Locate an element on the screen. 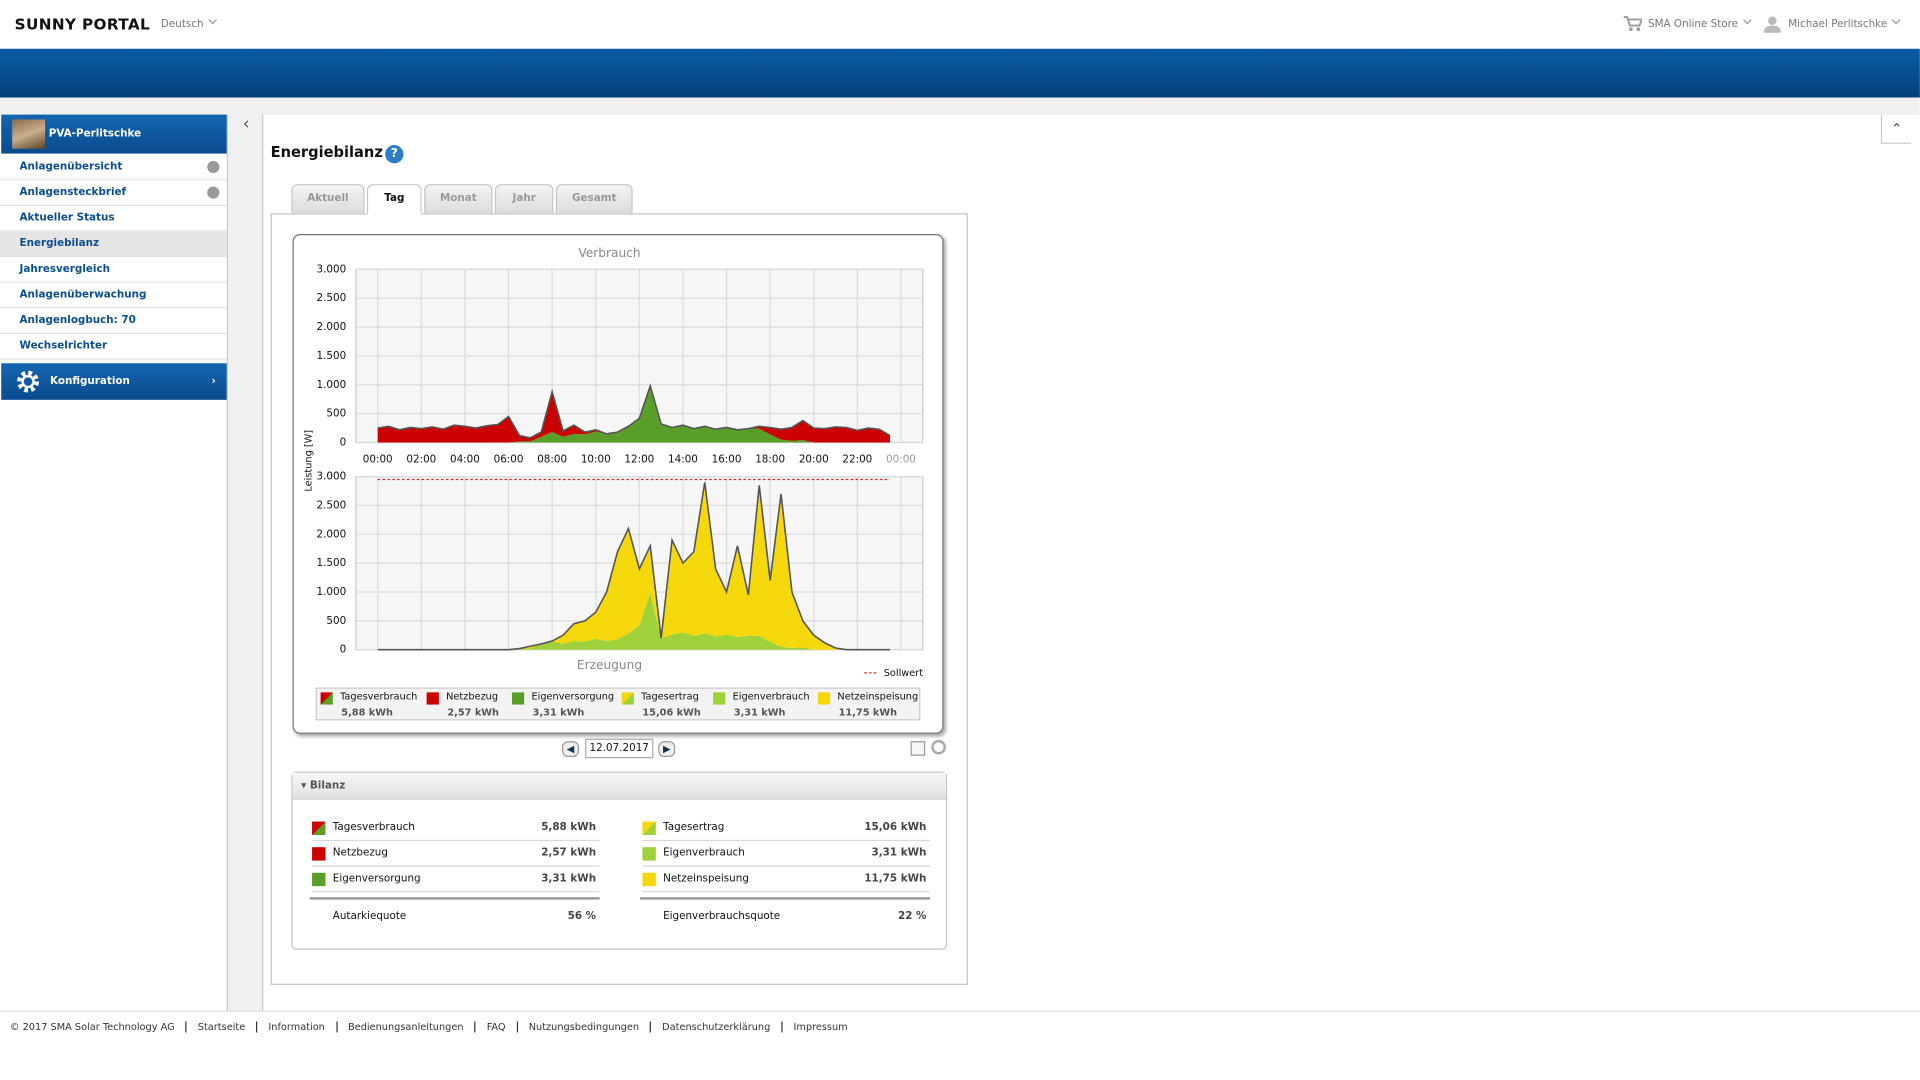 This screenshot has height=1080, width=1920. next-day: ▶ is located at coordinates (666, 749).